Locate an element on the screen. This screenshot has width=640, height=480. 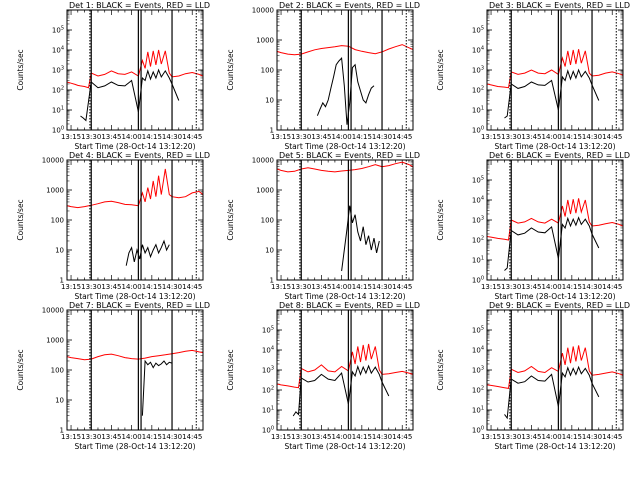
y-tick-label: 10 is located at coordinates (269, 101).